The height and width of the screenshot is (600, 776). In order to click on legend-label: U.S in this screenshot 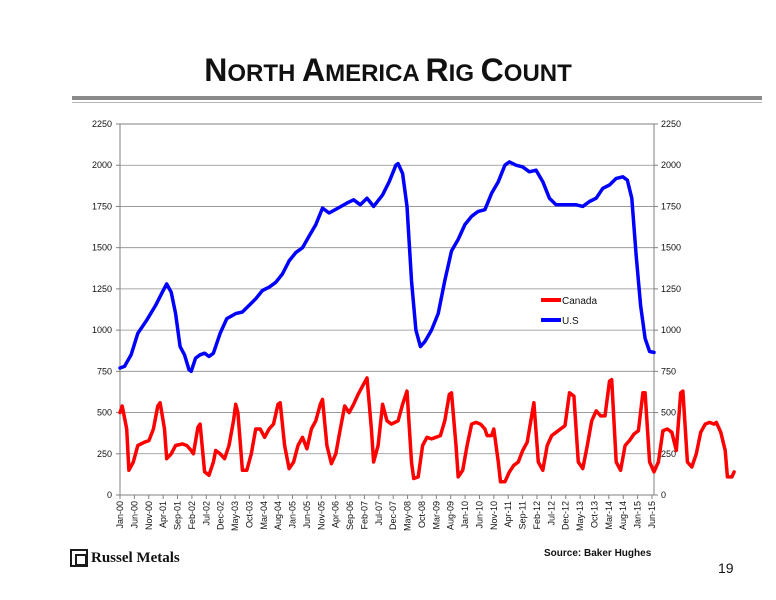, I will do `click(570, 321)`.